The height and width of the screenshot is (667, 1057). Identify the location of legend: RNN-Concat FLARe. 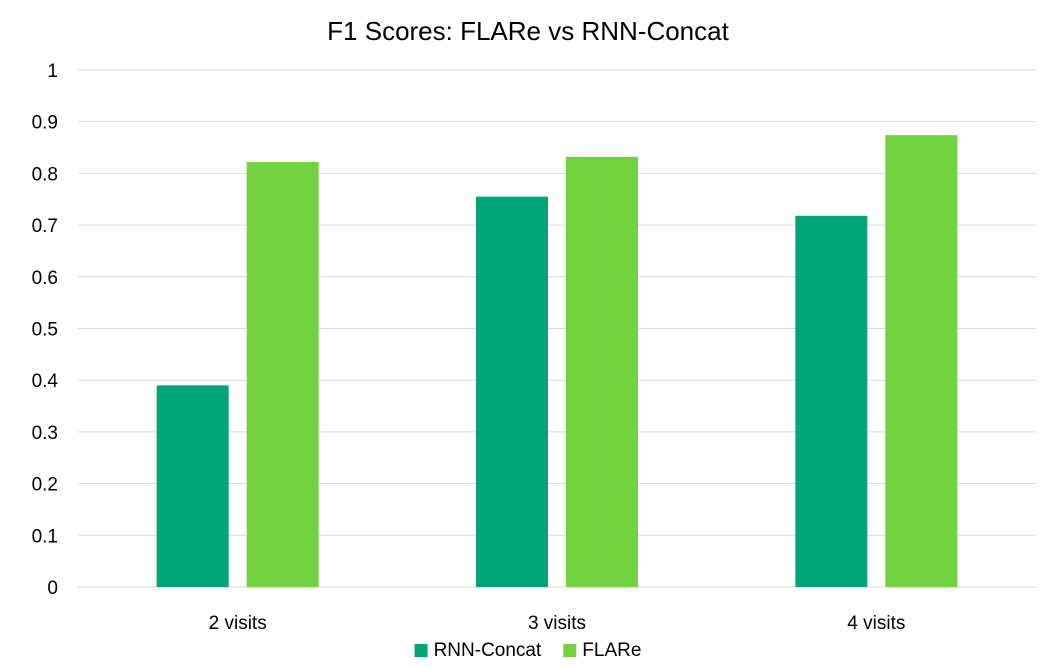
(527, 650).